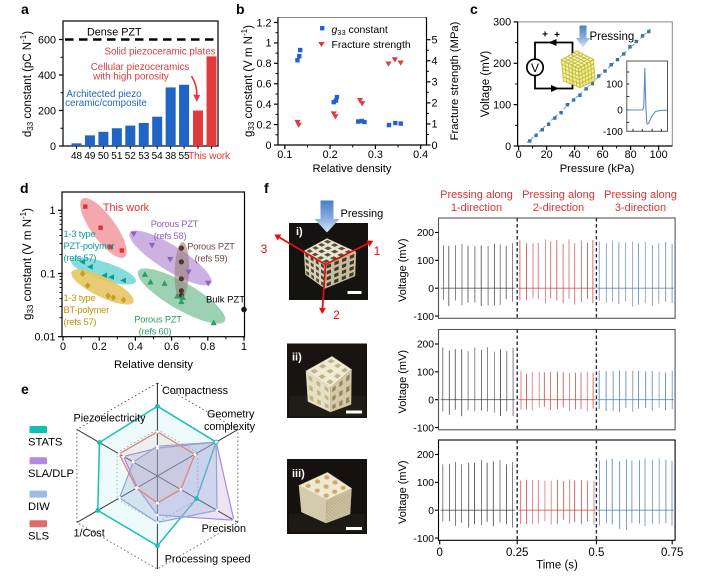 The image size is (712, 587). Describe the element at coordinates (435, 41) in the screenshot. I see `svg-text: 5` at that location.